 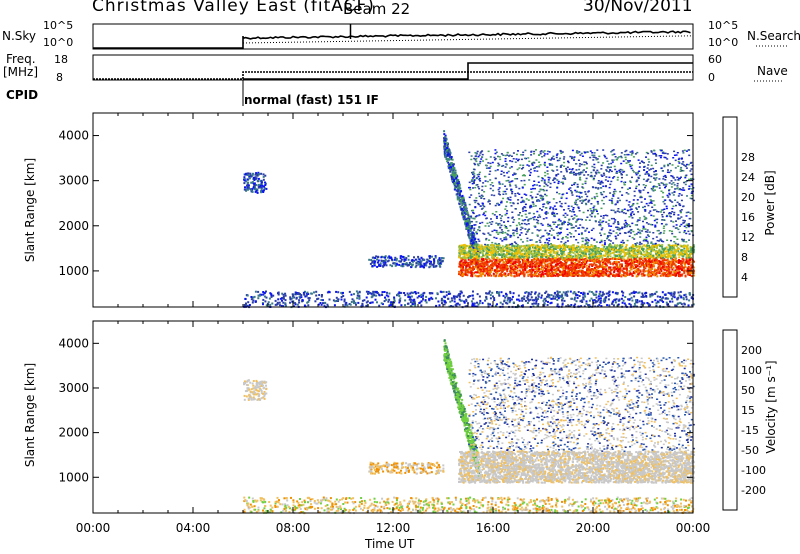 I want to click on colorbar-tick: 50, so click(x=748, y=390).